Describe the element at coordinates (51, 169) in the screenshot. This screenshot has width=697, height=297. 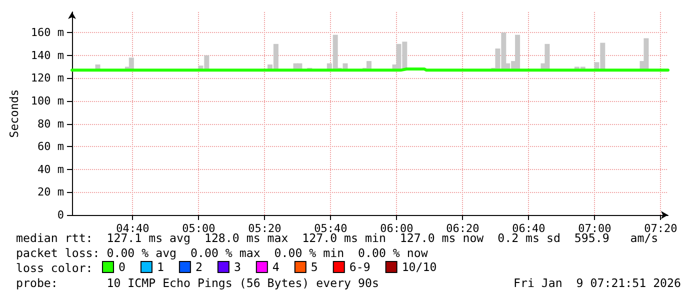
I see `y-tick-label: 40 m` at that location.